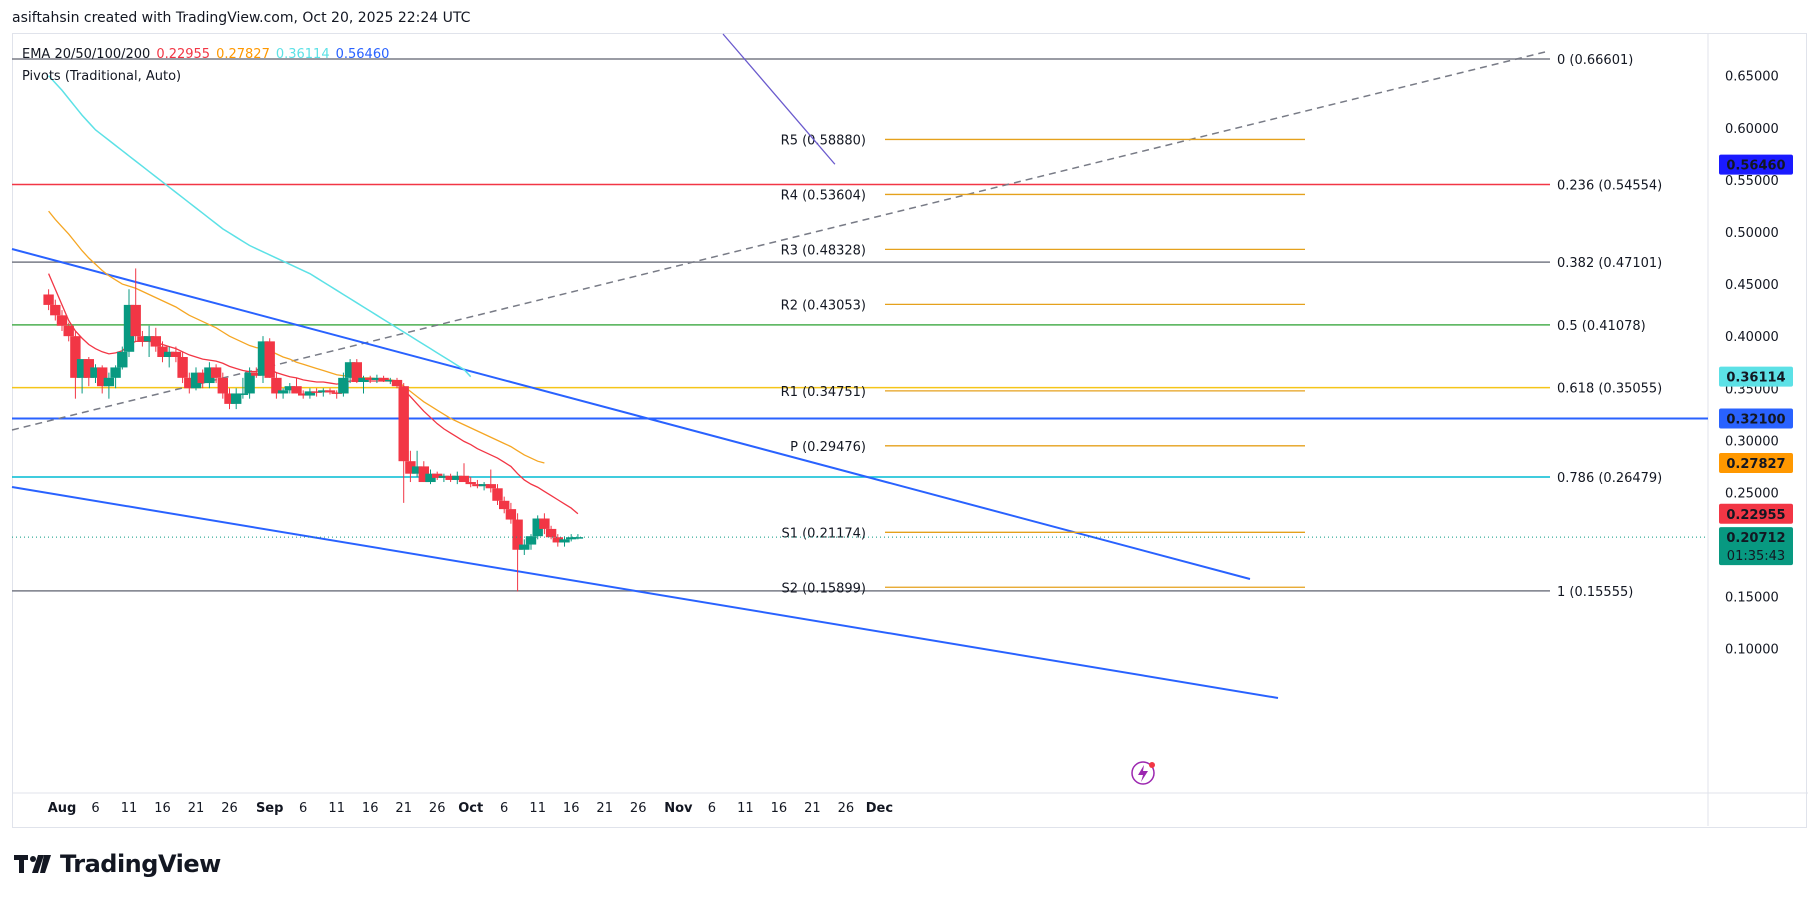  What do you see at coordinates (823, 140) in the screenshot?
I see `pivot-label: R5 (0.58880)` at bounding box center [823, 140].